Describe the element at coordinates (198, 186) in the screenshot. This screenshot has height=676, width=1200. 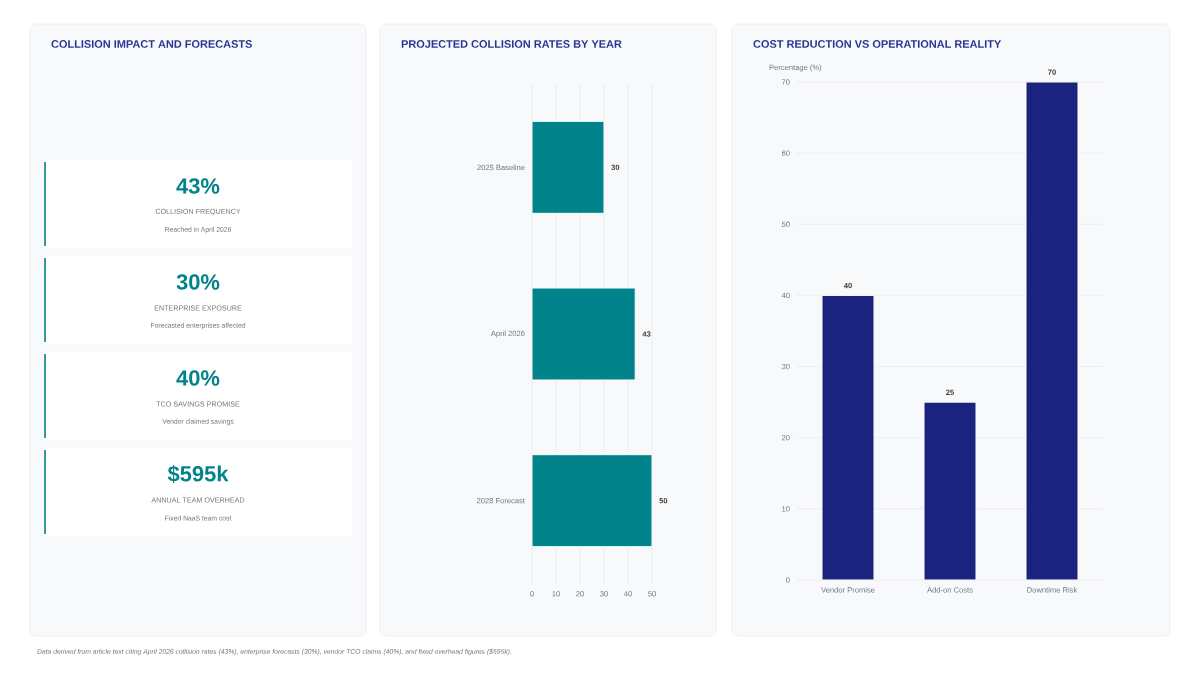
I see `text: 43%` at that location.